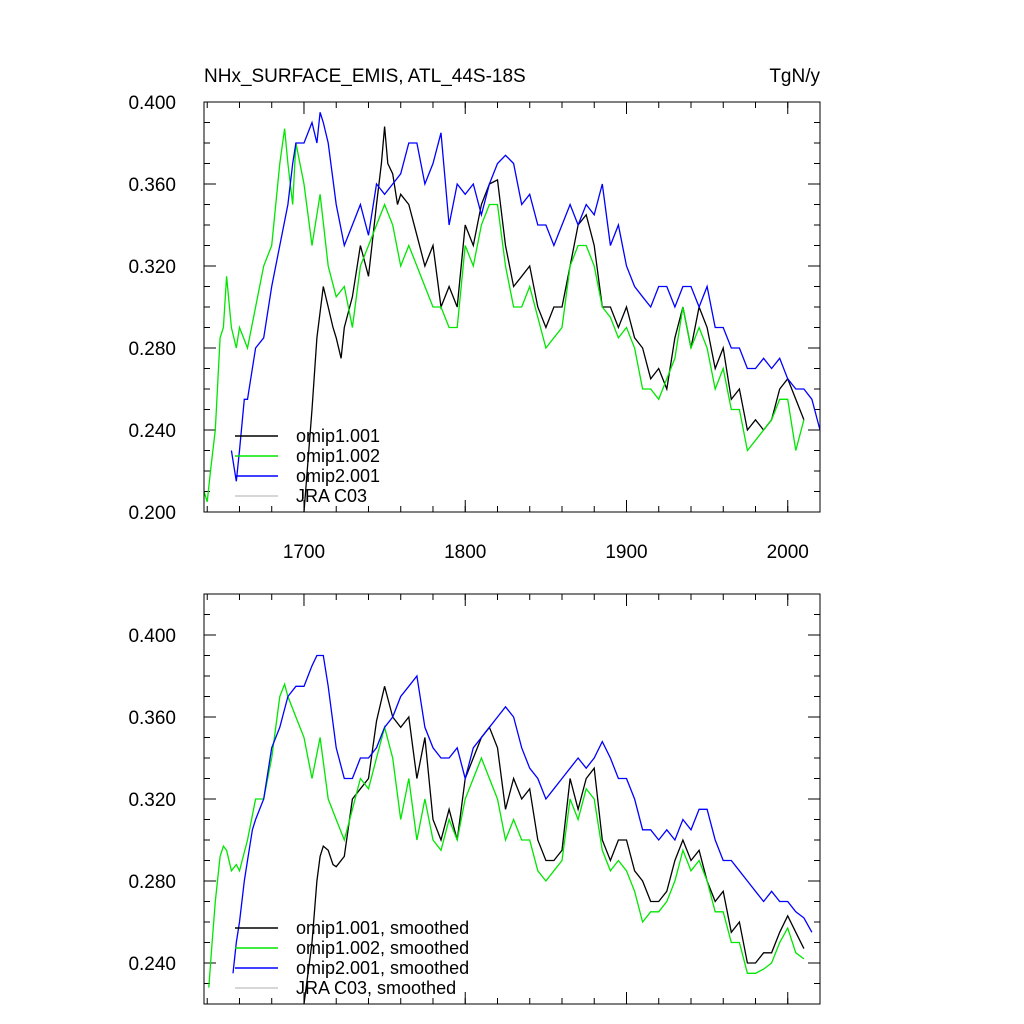  I want to click on legend-label: omip1.001, smoothed, so click(382, 928).